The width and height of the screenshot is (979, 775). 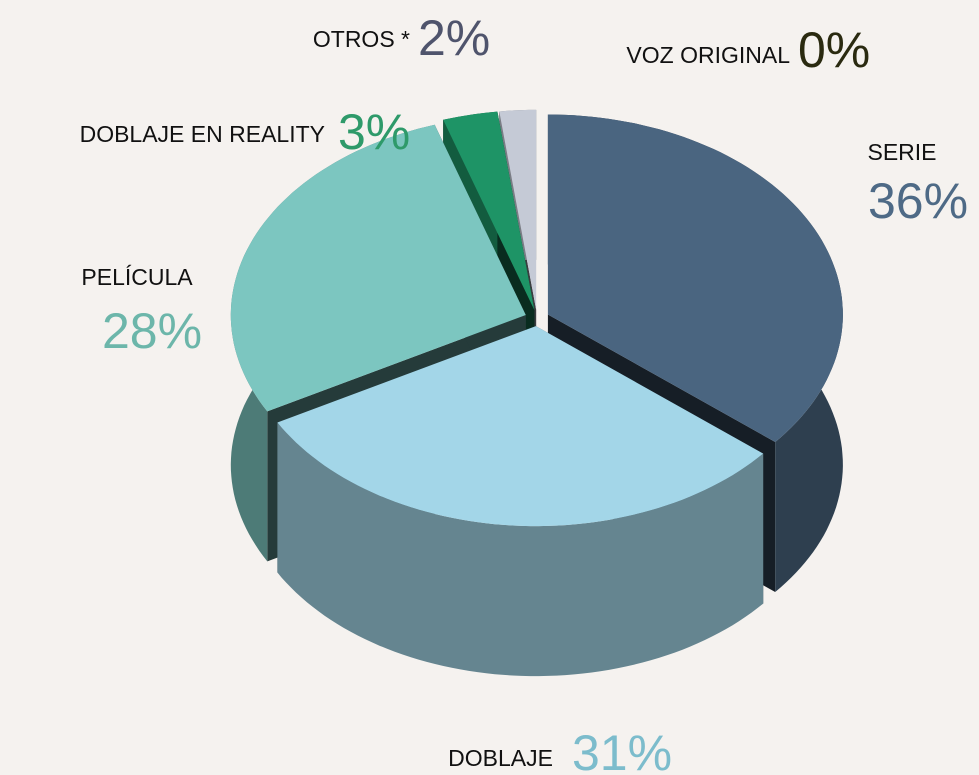 What do you see at coordinates (500, 758) in the screenshot?
I see `slice-label: DOBLAJE` at bounding box center [500, 758].